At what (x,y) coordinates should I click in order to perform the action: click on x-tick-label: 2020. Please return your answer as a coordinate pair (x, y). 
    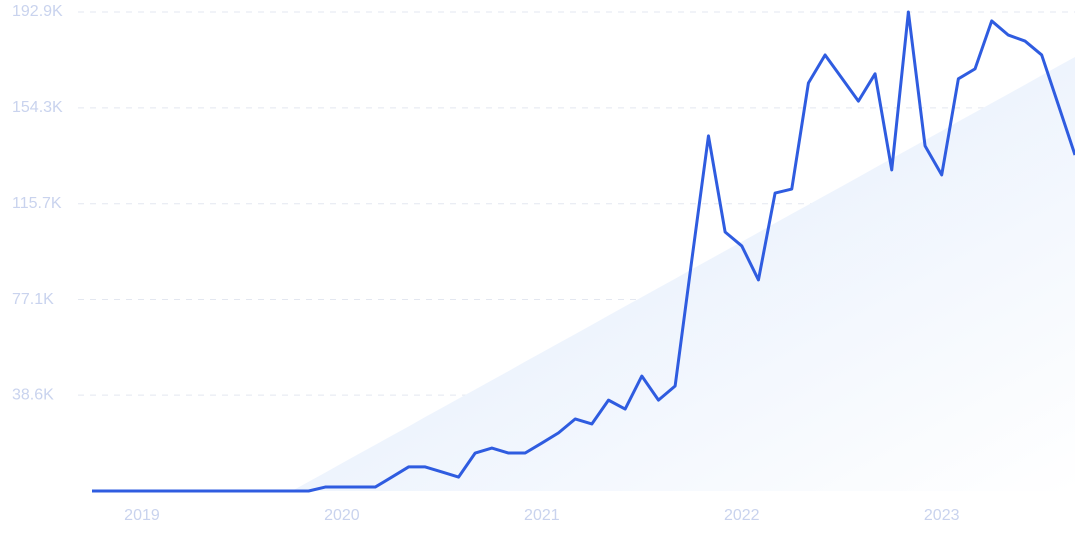
    Looking at the image, I should click on (342, 515).